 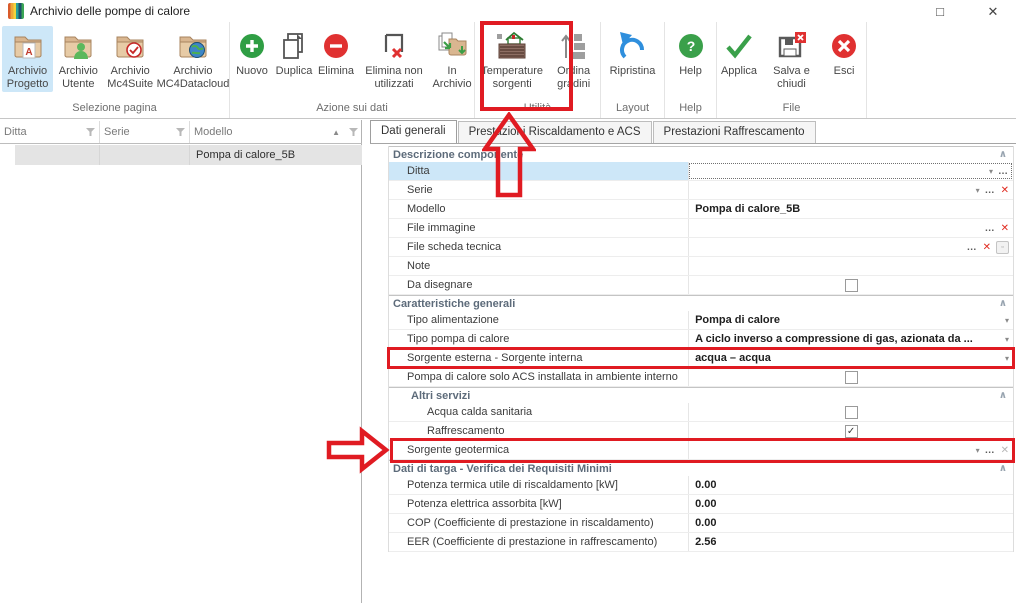 What do you see at coordinates (701, 247) in the screenshot?
I see `property-row-file-scheda-tecnica: File scheda tecnica … ✕ ▫` at bounding box center [701, 247].